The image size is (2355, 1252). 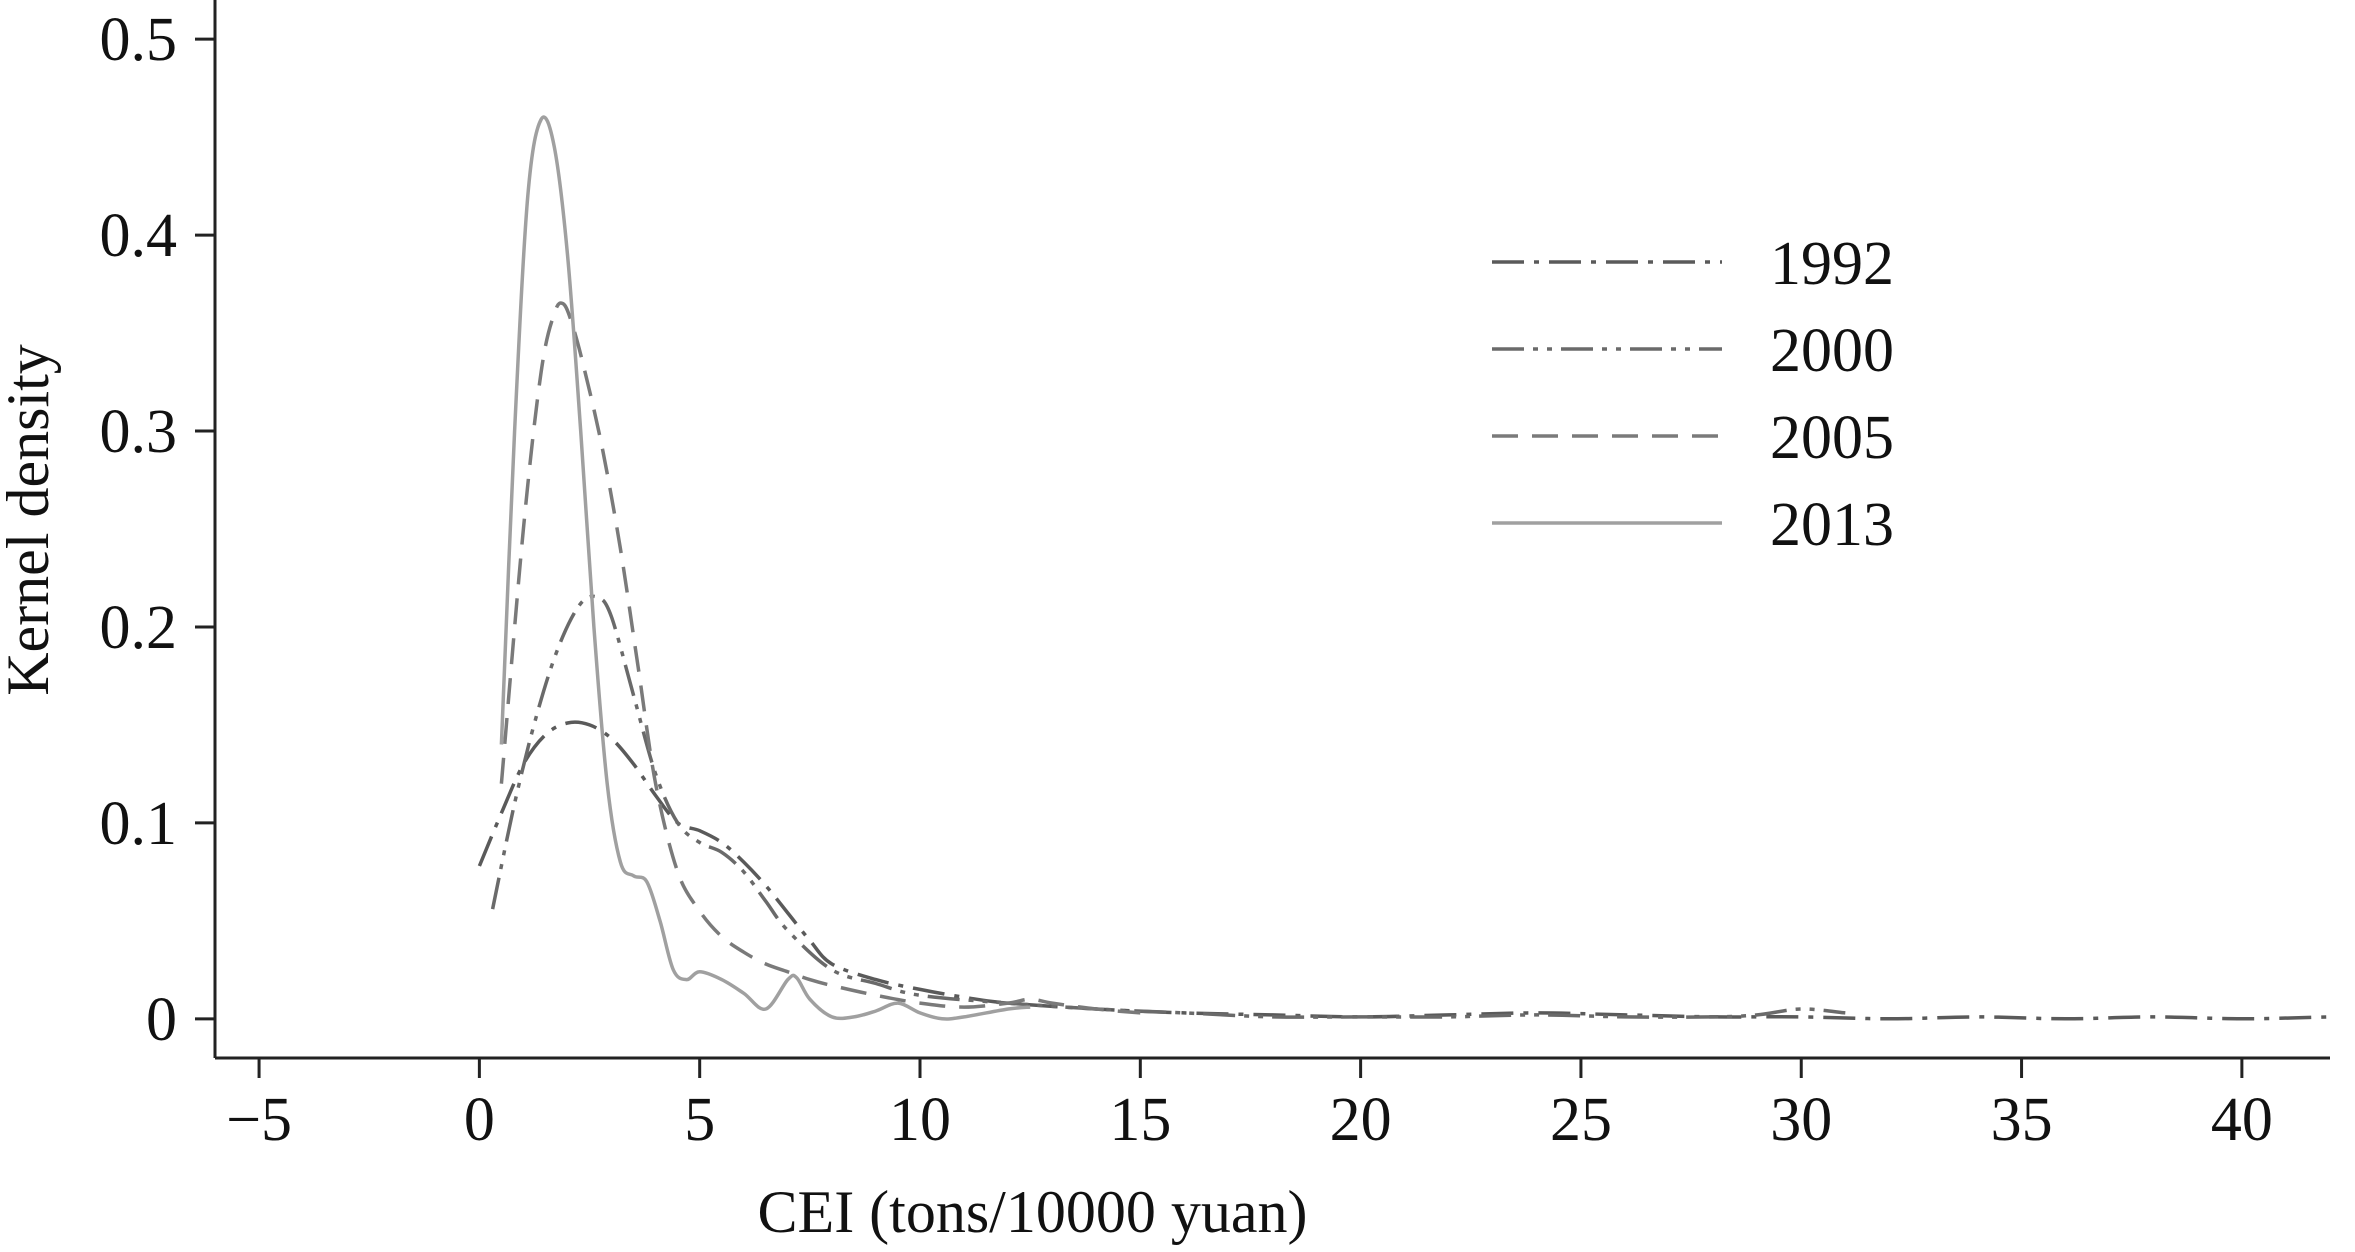 I want to click on x-tick-label: 0, so click(x=479, y=1120).